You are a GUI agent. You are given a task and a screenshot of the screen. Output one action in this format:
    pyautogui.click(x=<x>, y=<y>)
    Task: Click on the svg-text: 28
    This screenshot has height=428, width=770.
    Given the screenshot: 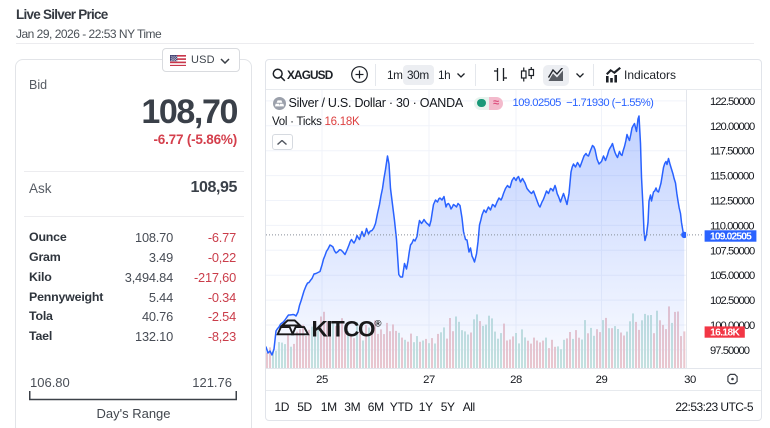 What is the action you would take?
    pyautogui.click(x=516, y=380)
    